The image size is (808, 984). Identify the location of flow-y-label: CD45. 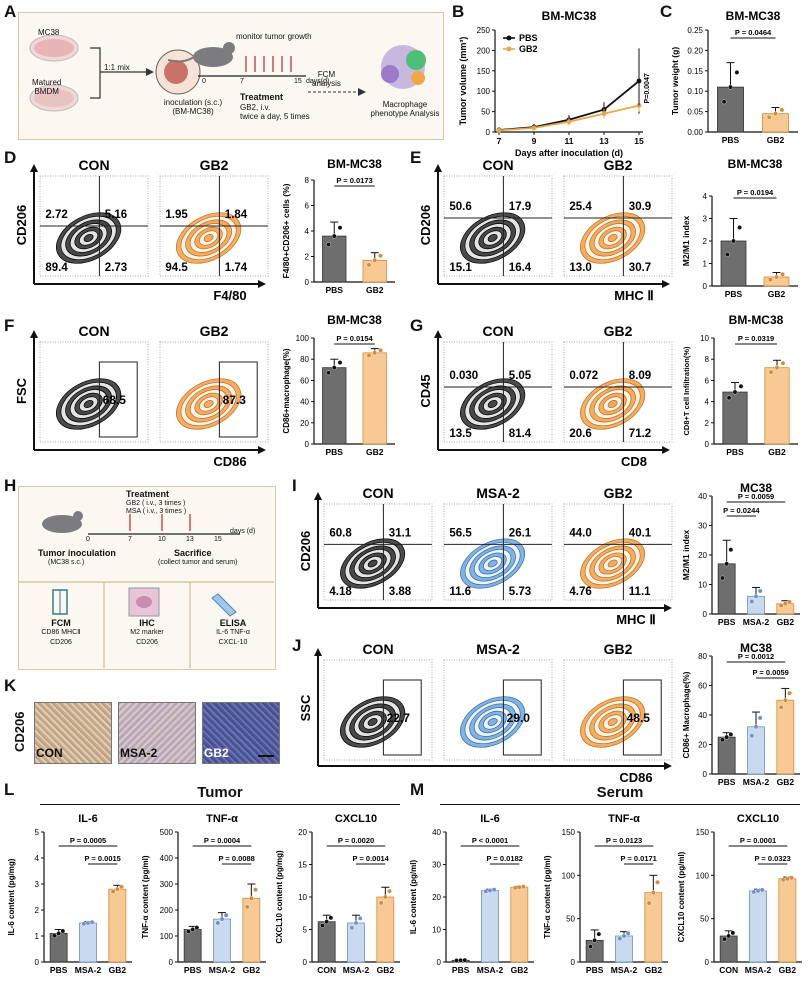
(425, 390).